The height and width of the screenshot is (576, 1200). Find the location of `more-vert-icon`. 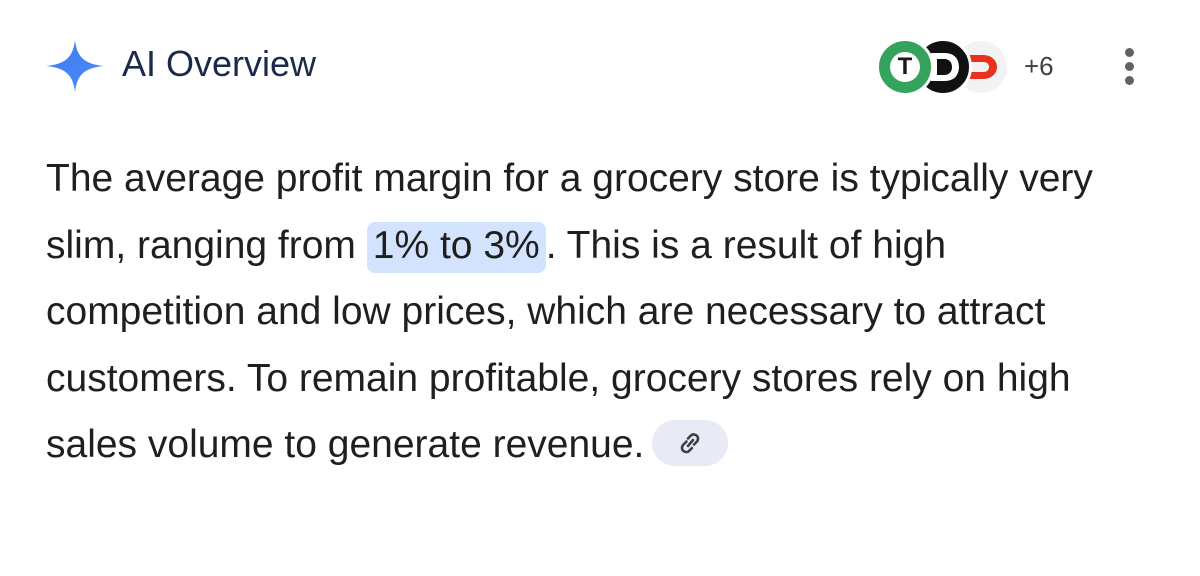

more-vert-icon is located at coordinates (1130, 66).